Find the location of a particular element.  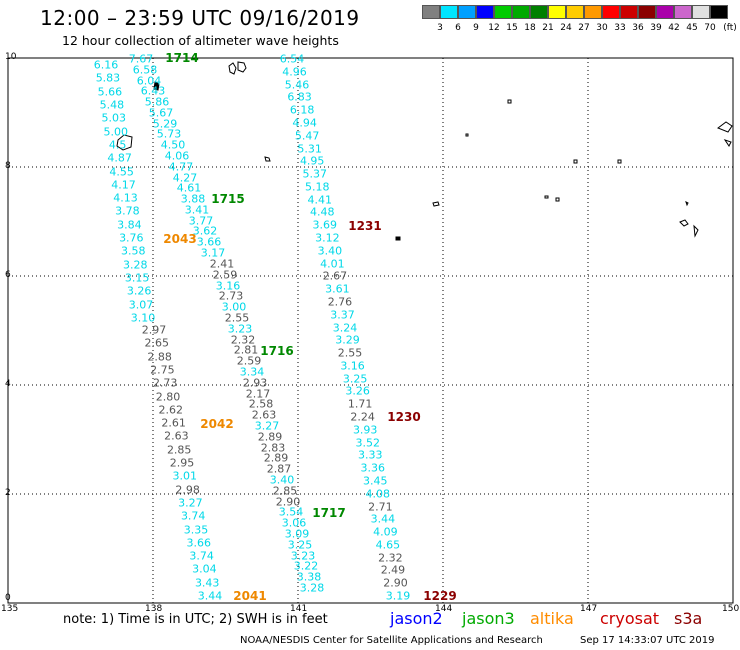

wave-height-value: 2.55 is located at coordinates (350, 353).